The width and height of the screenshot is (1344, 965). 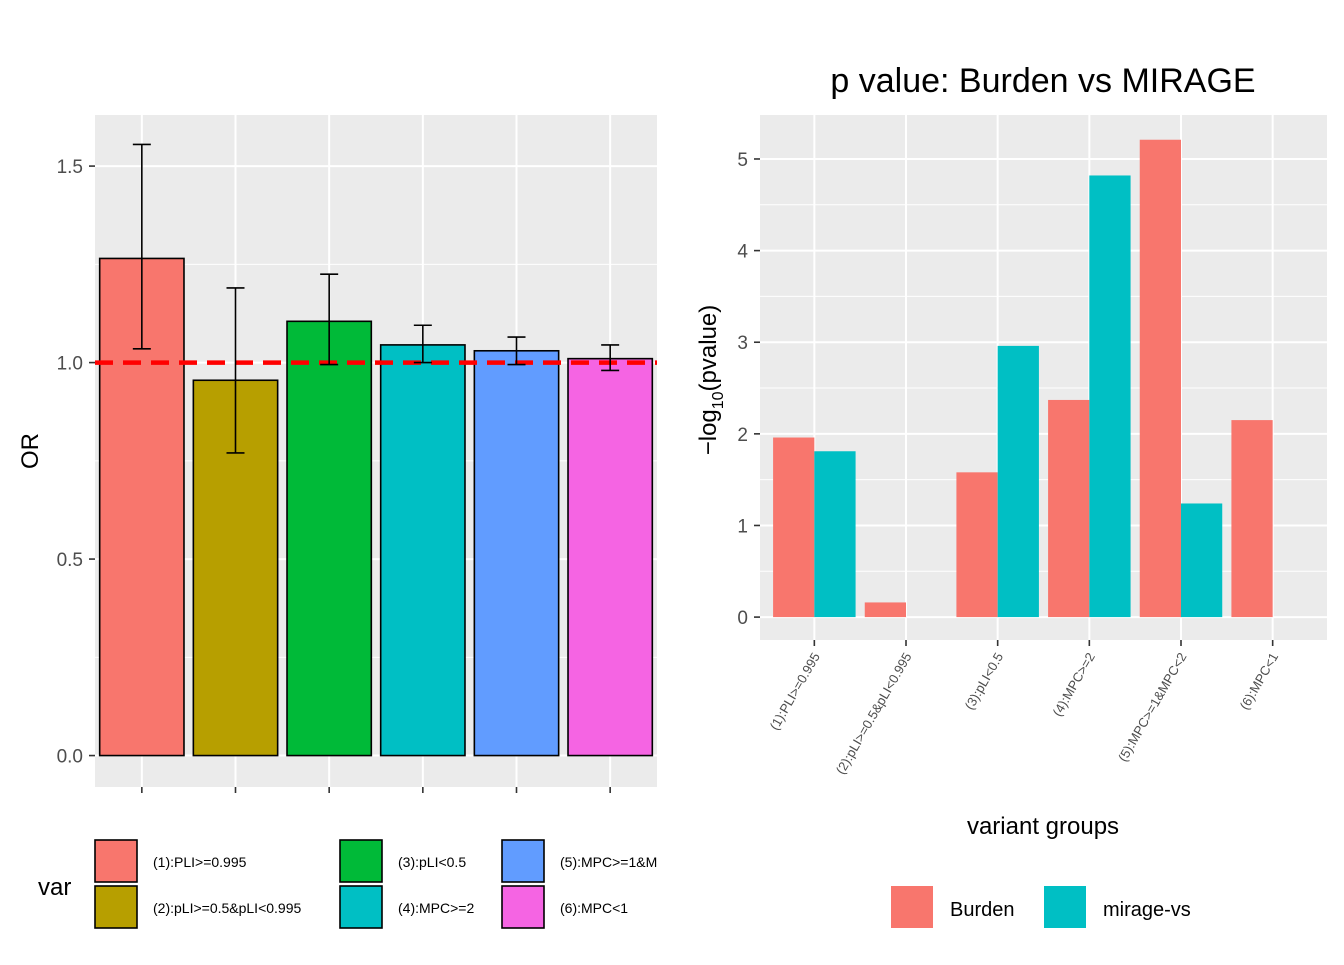 I want to click on var-legend-item: (5):MPC>=1&M, so click(x=579, y=861).